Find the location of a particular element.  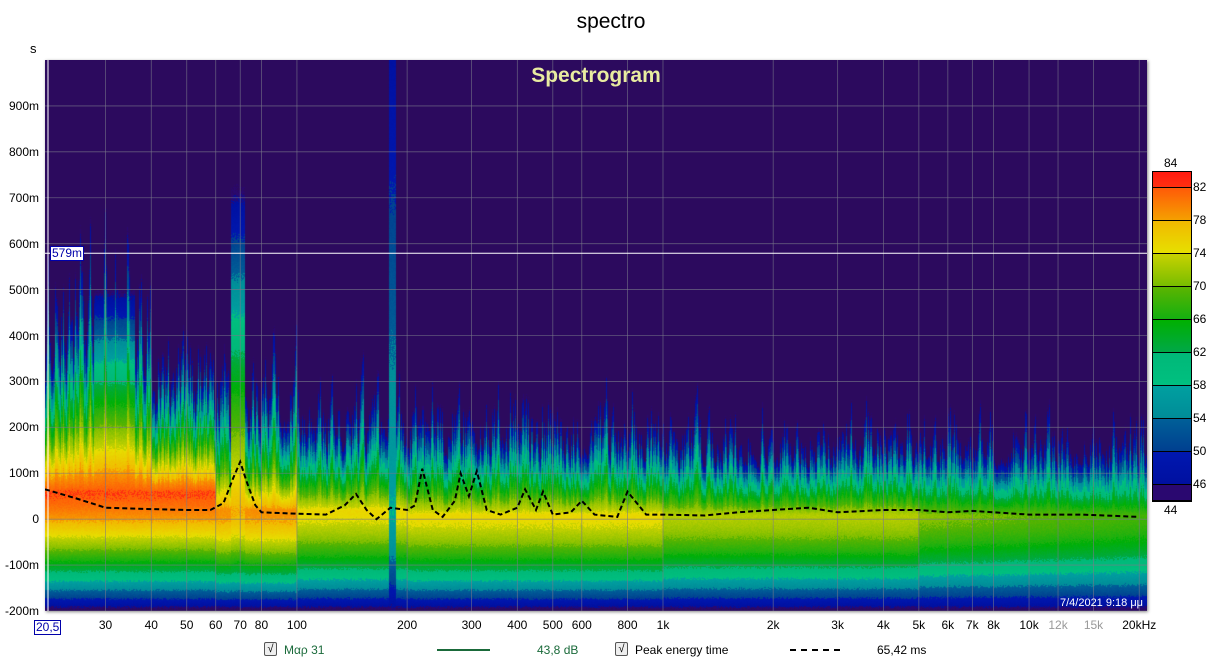

y-tick-label: 400m is located at coordinates (23, 335).